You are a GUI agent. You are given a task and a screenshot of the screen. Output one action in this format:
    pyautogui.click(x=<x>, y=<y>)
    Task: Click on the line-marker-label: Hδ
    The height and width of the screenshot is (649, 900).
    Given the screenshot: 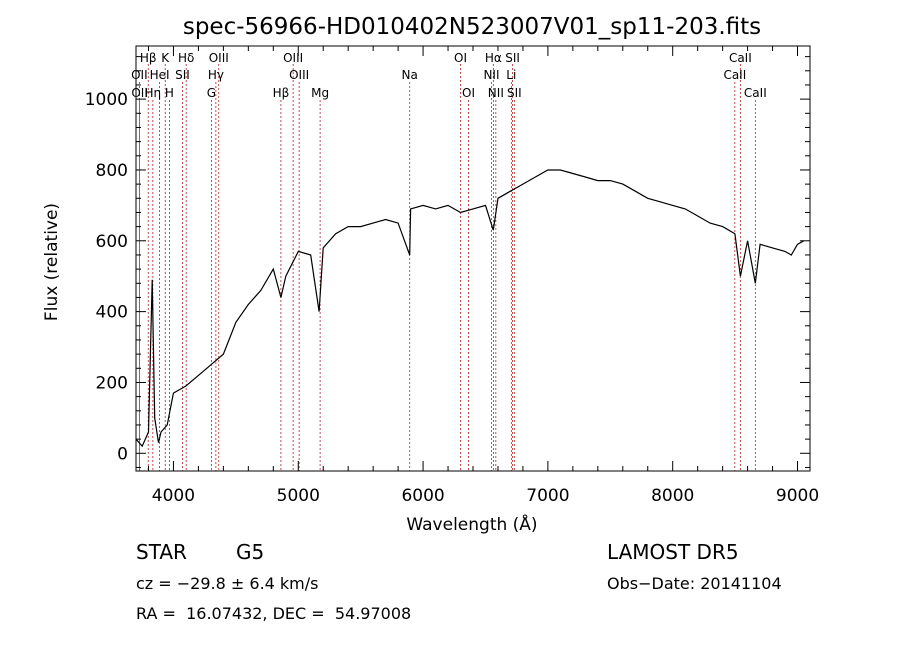 What is the action you would take?
    pyautogui.click(x=186, y=58)
    